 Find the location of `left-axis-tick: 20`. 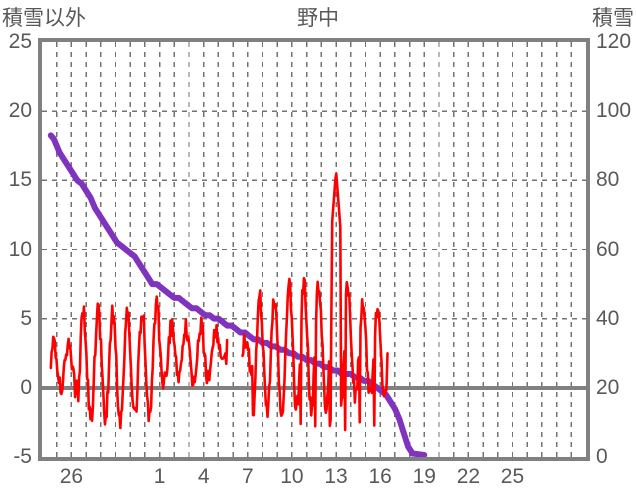

left-axis-tick: 20 is located at coordinates (20, 111).